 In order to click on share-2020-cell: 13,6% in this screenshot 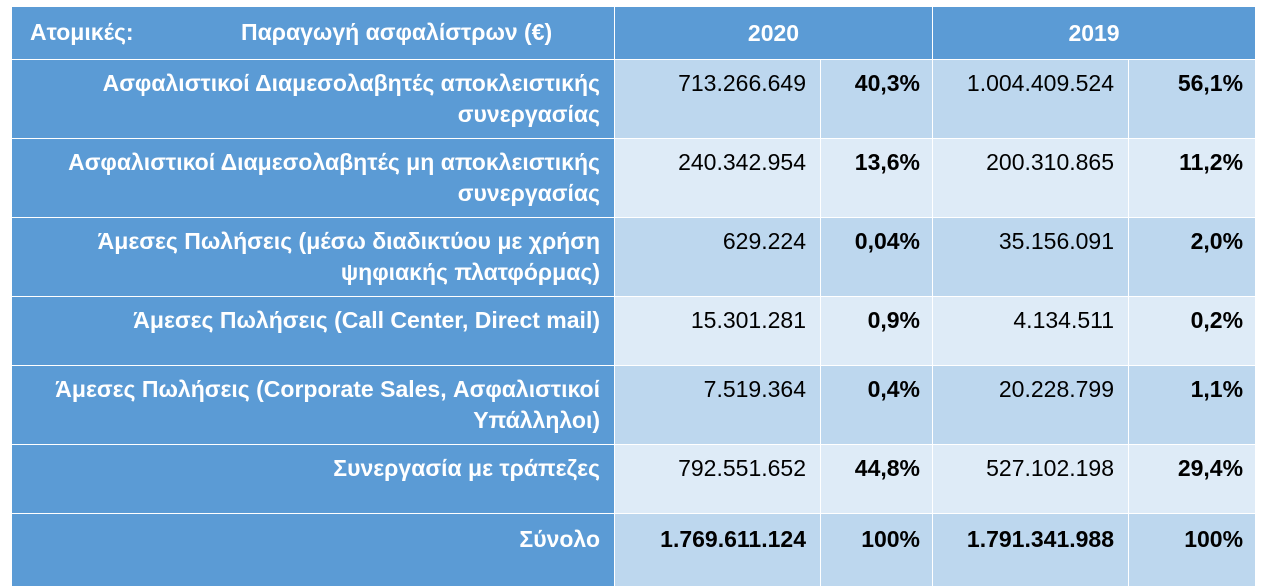, I will do `click(876, 178)`.